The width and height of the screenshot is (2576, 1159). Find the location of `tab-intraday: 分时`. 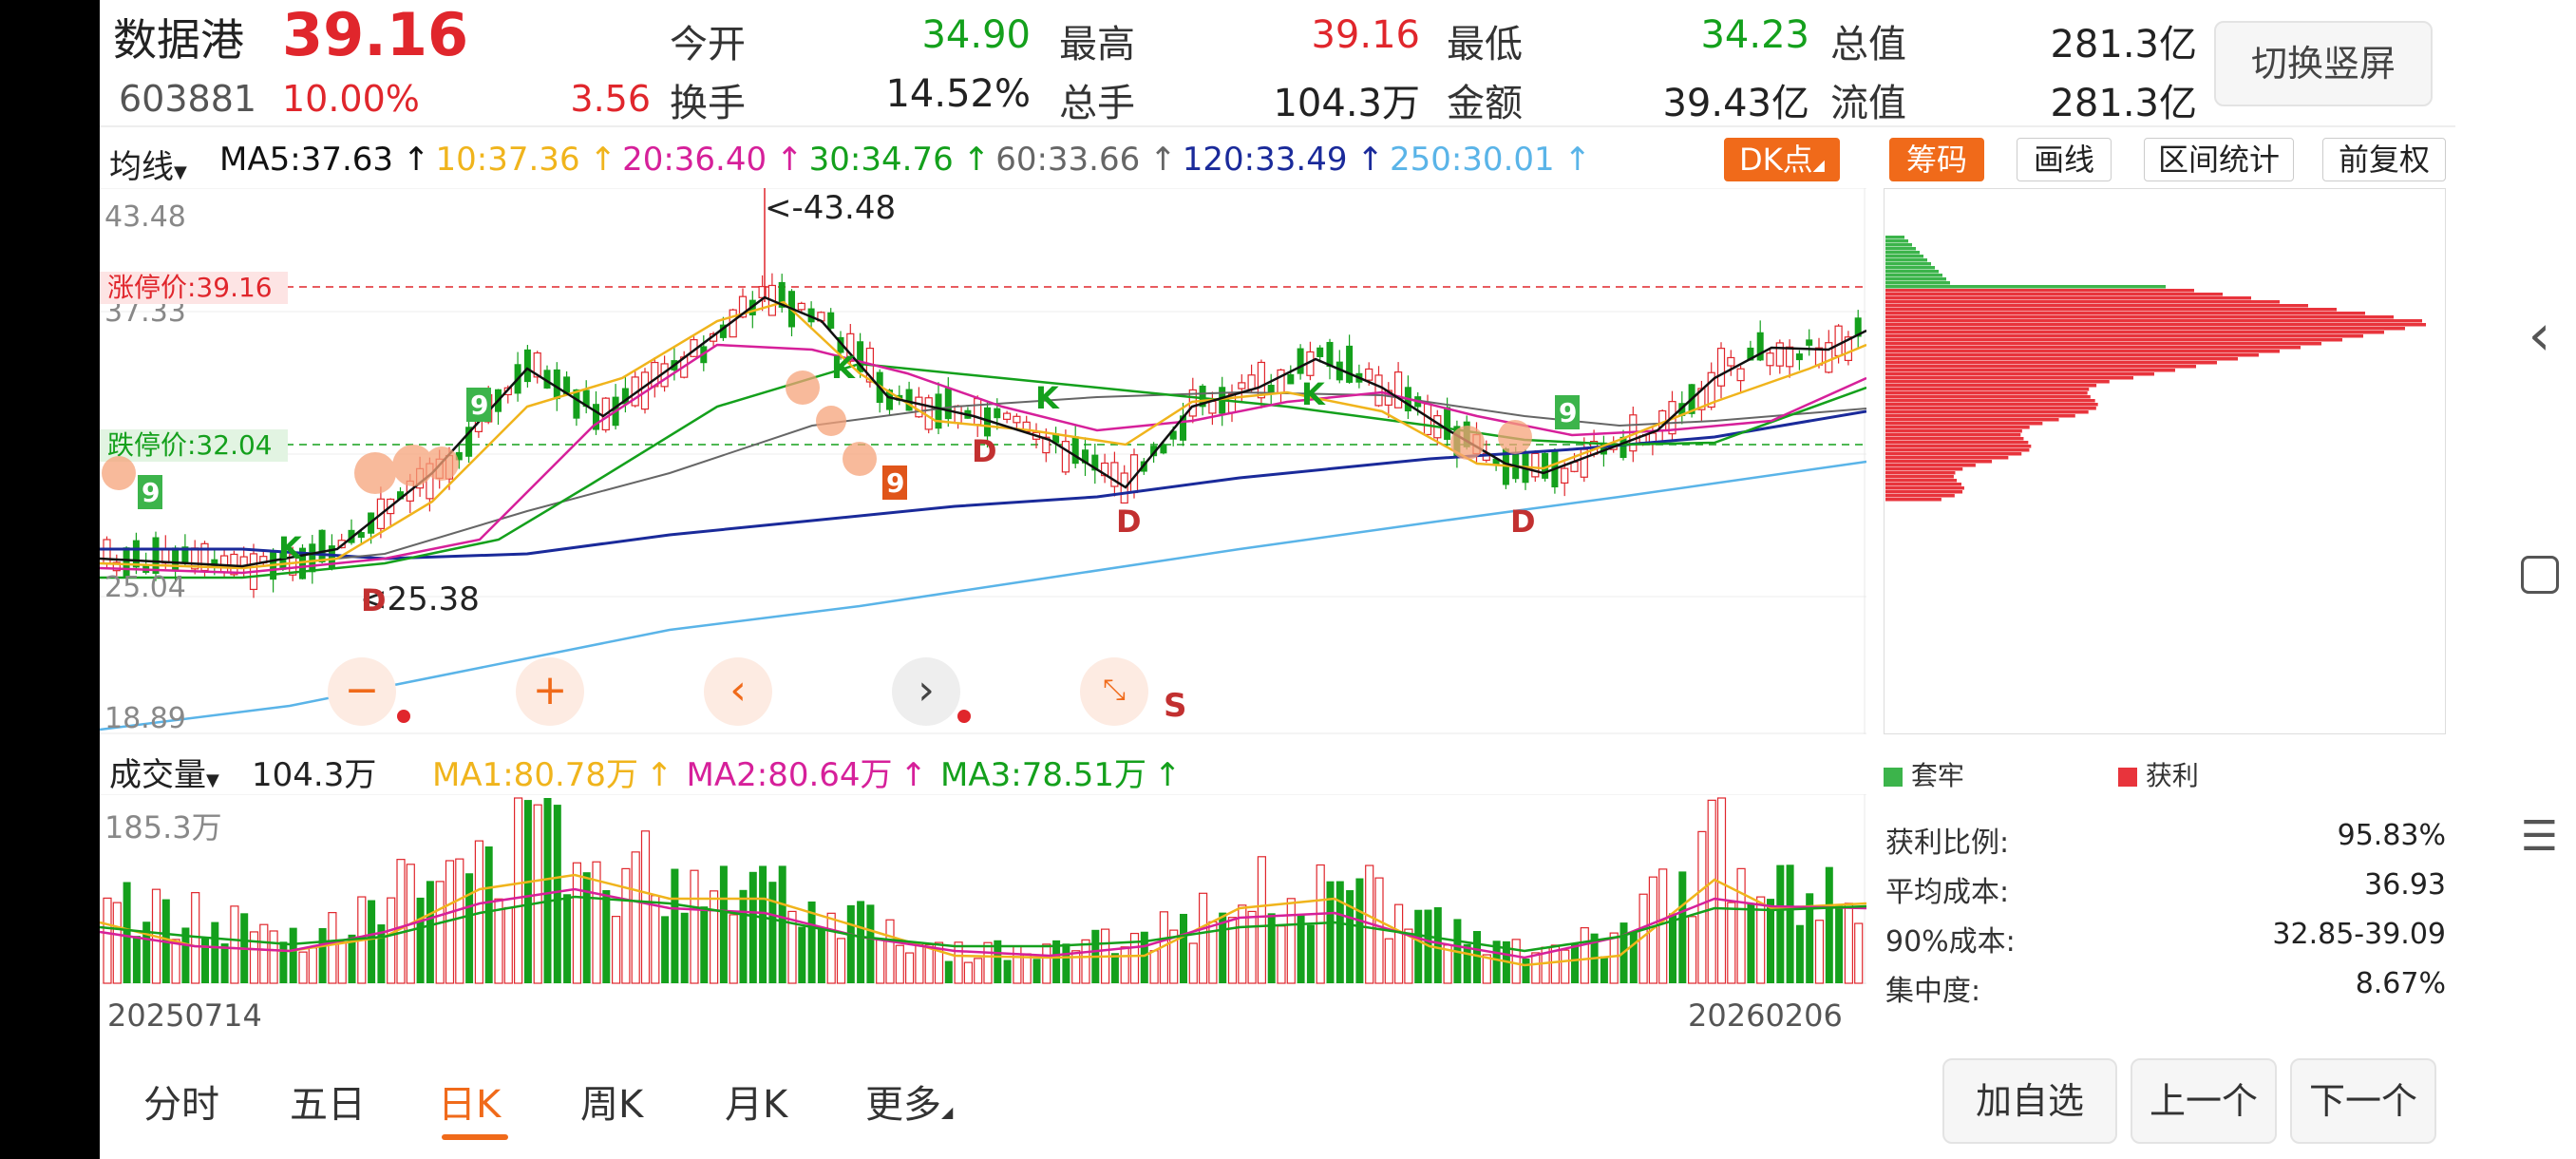

tab-intraday: 分时 is located at coordinates (181, 1105).